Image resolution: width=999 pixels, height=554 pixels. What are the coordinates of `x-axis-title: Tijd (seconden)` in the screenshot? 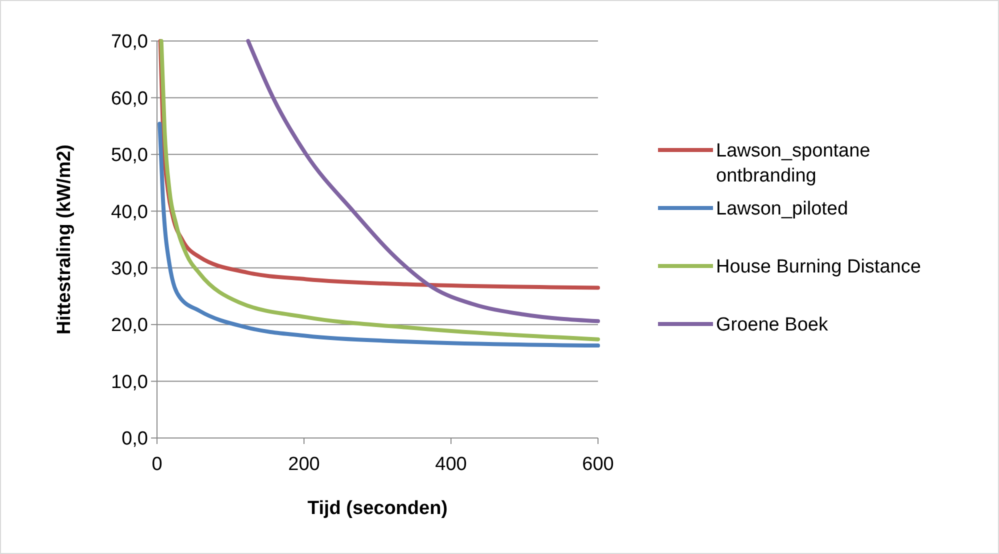 It's located at (377, 508).